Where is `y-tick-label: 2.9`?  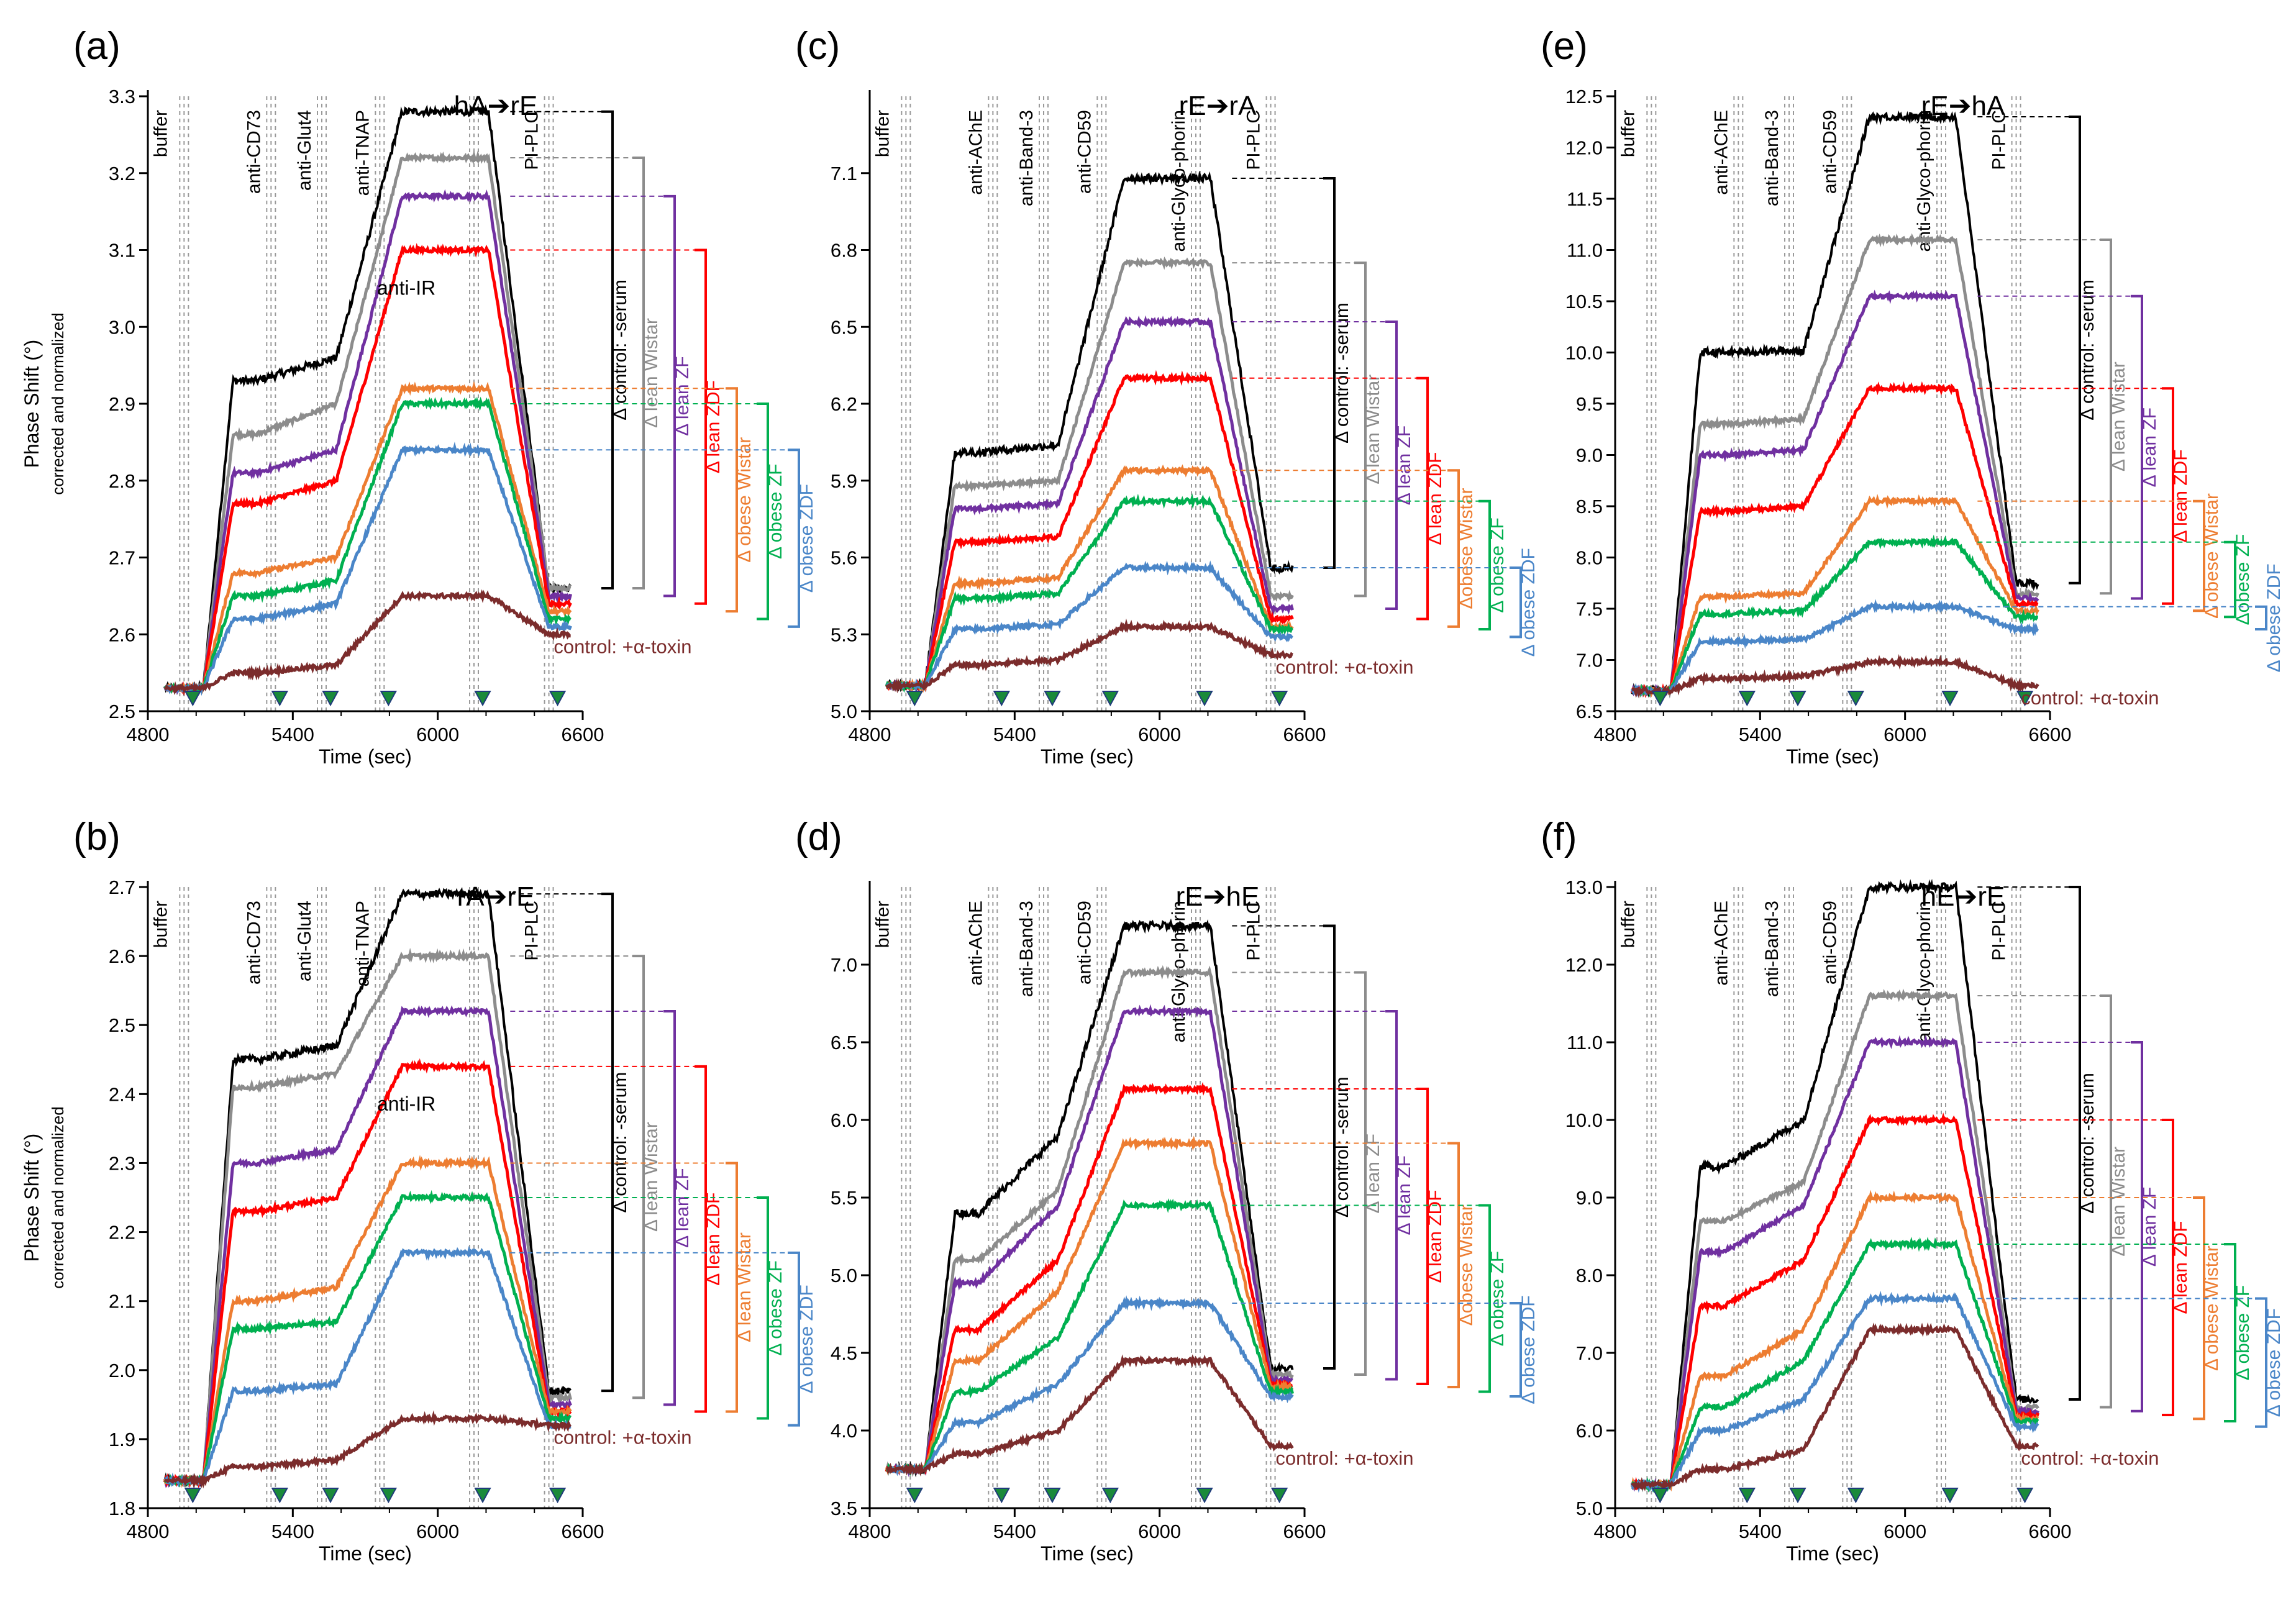 y-tick-label: 2.9 is located at coordinates (122, 404).